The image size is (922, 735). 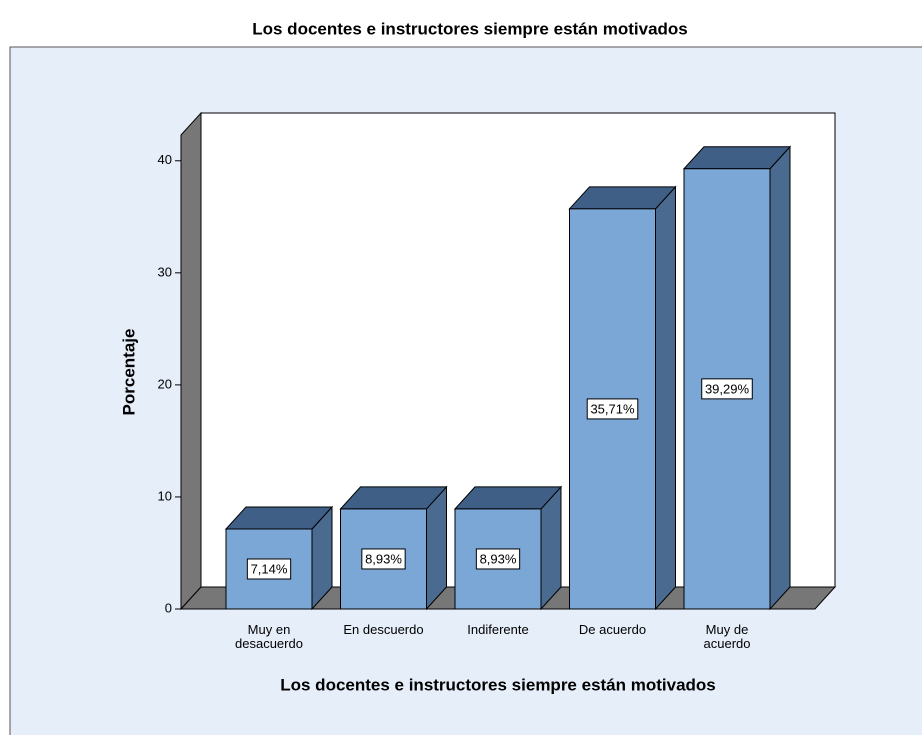 I want to click on y-tick-label: 0, so click(x=168, y=607).